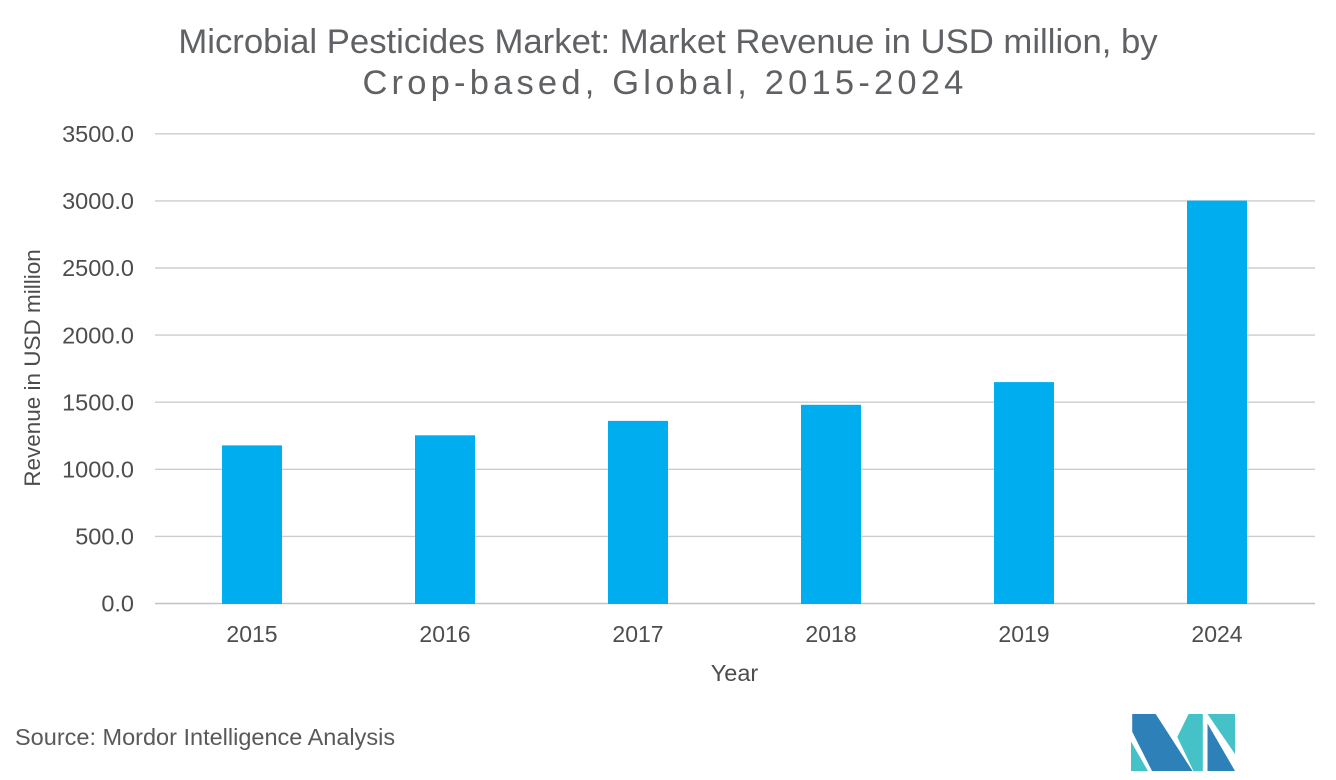  What do you see at coordinates (98, 201) in the screenshot?
I see `svg-text: 3000.0` at bounding box center [98, 201].